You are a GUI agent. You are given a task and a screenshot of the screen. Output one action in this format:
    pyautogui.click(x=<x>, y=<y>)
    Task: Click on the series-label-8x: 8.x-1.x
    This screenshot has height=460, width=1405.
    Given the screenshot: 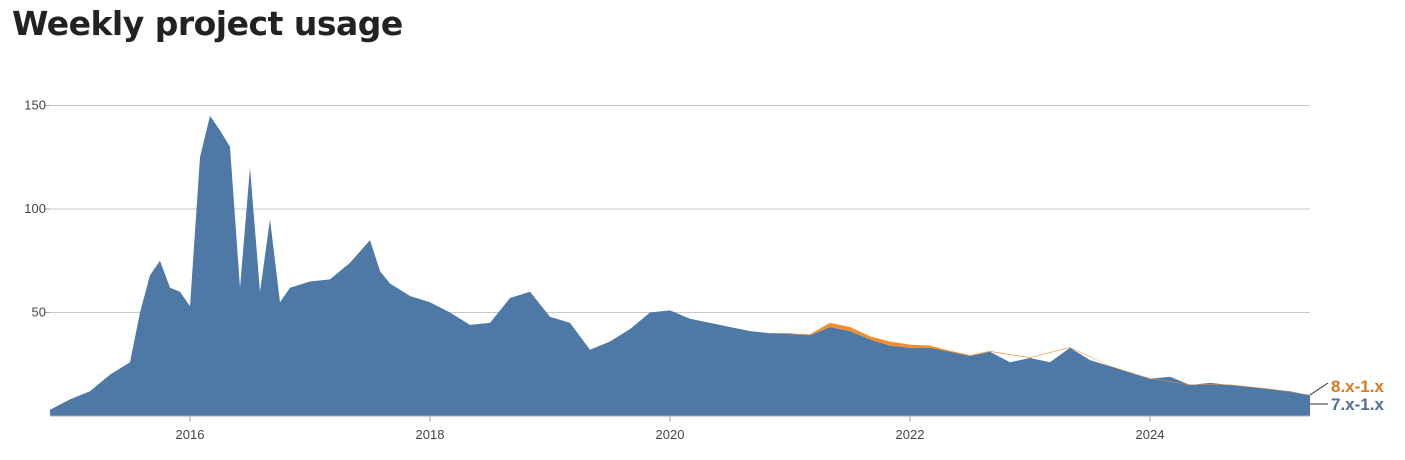 What is the action you would take?
    pyautogui.click(x=1357, y=386)
    